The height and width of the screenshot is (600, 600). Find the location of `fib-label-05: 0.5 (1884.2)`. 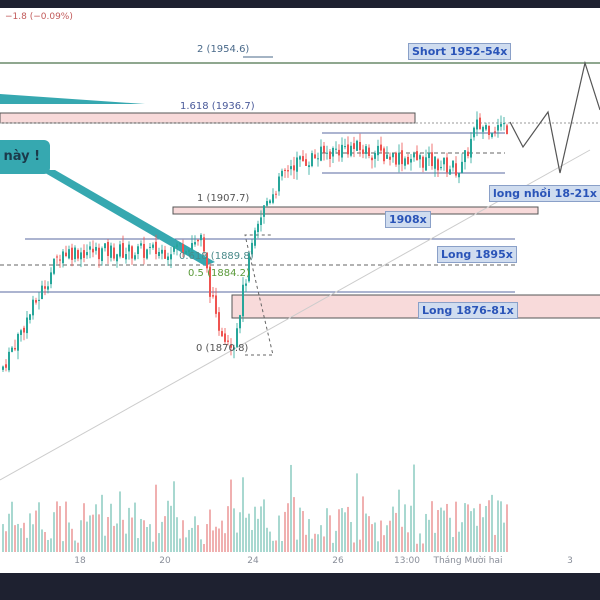

fib-label-05: 0.5 (1884.2) is located at coordinates (219, 273).